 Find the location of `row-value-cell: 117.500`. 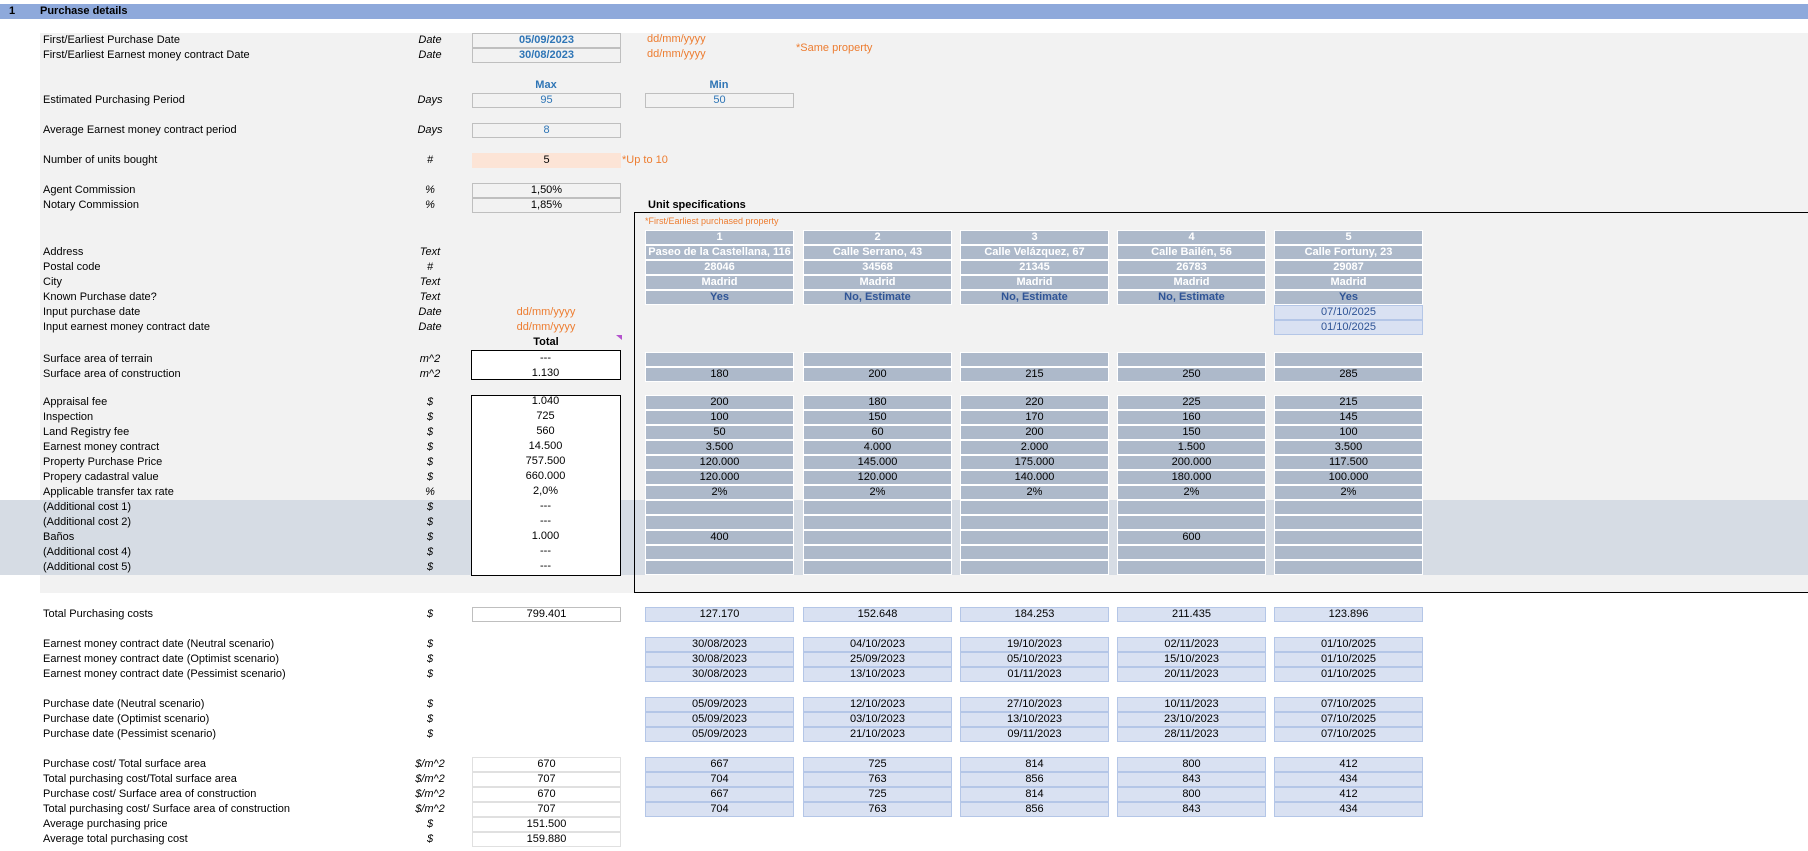

row-value-cell: 117.500 is located at coordinates (1348, 462).